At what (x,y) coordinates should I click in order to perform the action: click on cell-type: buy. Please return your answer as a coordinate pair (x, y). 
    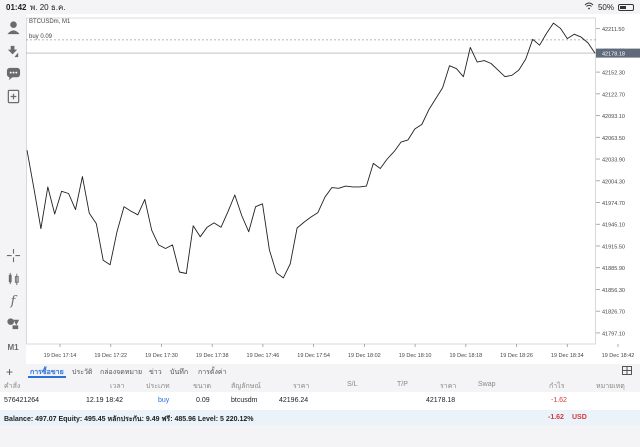
    Looking at the image, I should click on (164, 400).